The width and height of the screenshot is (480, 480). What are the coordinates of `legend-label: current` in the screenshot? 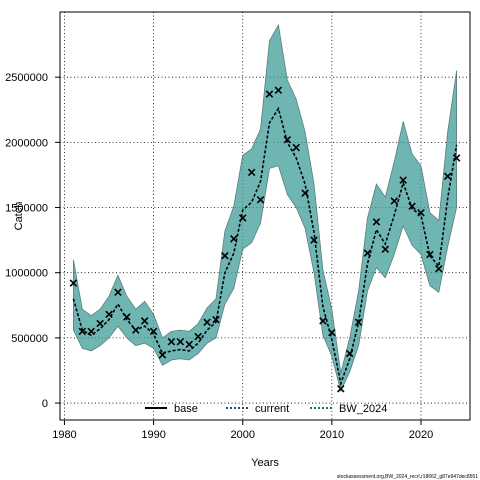 It's located at (272, 409).